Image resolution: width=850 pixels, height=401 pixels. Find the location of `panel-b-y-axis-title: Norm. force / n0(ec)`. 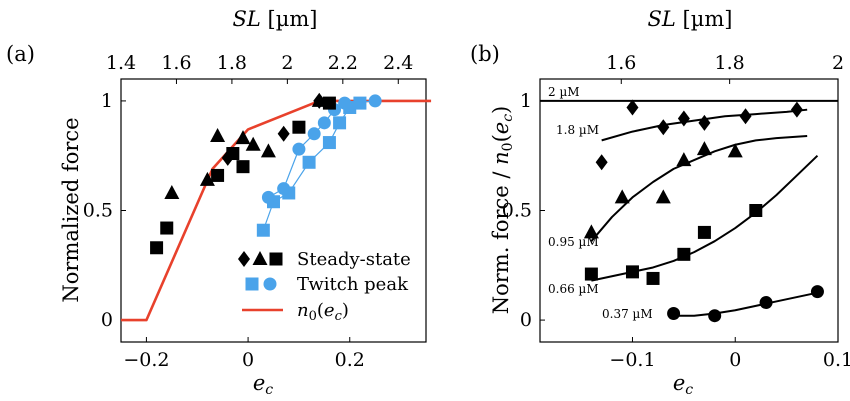

panel-b-y-axis-title: Norm. force / n0(ec) is located at coordinates (502, 210).